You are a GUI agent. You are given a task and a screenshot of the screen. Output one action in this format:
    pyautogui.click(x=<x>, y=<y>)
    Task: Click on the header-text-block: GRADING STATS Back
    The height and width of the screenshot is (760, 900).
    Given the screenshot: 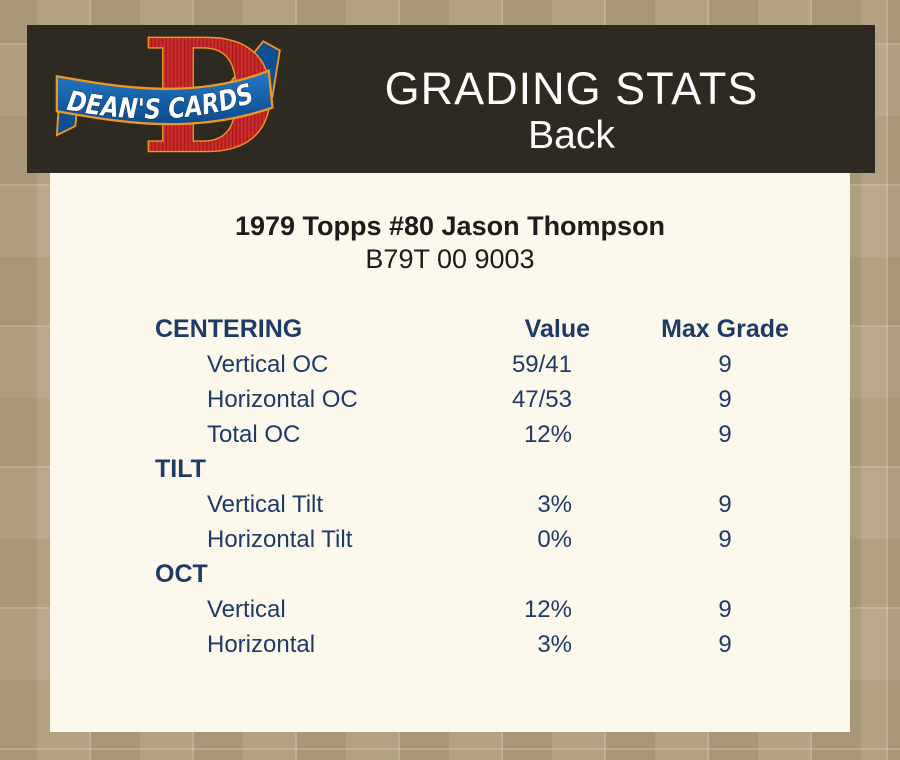 What is the action you would take?
    pyautogui.click(x=594, y=91)
    